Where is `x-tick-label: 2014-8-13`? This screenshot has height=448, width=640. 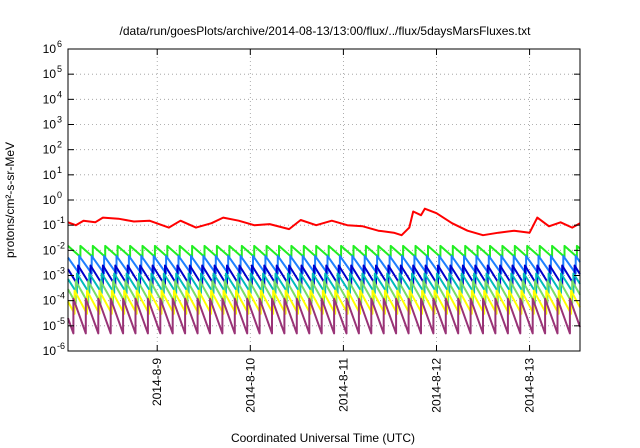
x-tick-label: 2014-8-13 is located at coordinates (530, 385).